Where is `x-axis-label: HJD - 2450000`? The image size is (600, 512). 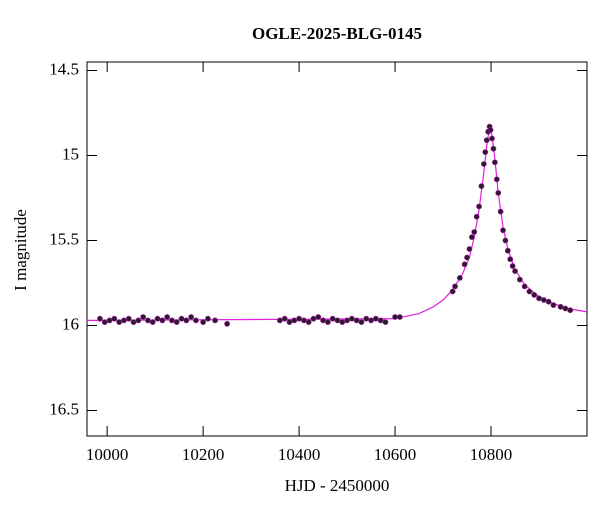 x-axis-label: HJD - 2450000 is located at coordinates (337, 485).